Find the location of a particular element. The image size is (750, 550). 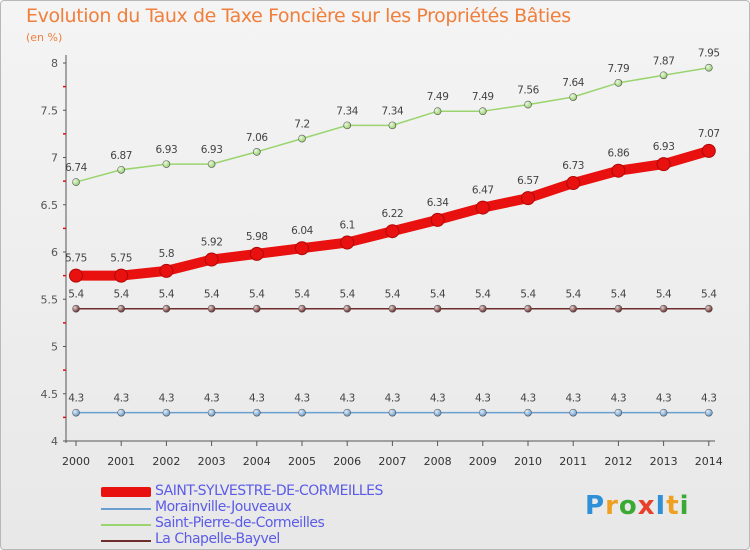

x-tick-label: 2003 is located at coordinates (212, 461).